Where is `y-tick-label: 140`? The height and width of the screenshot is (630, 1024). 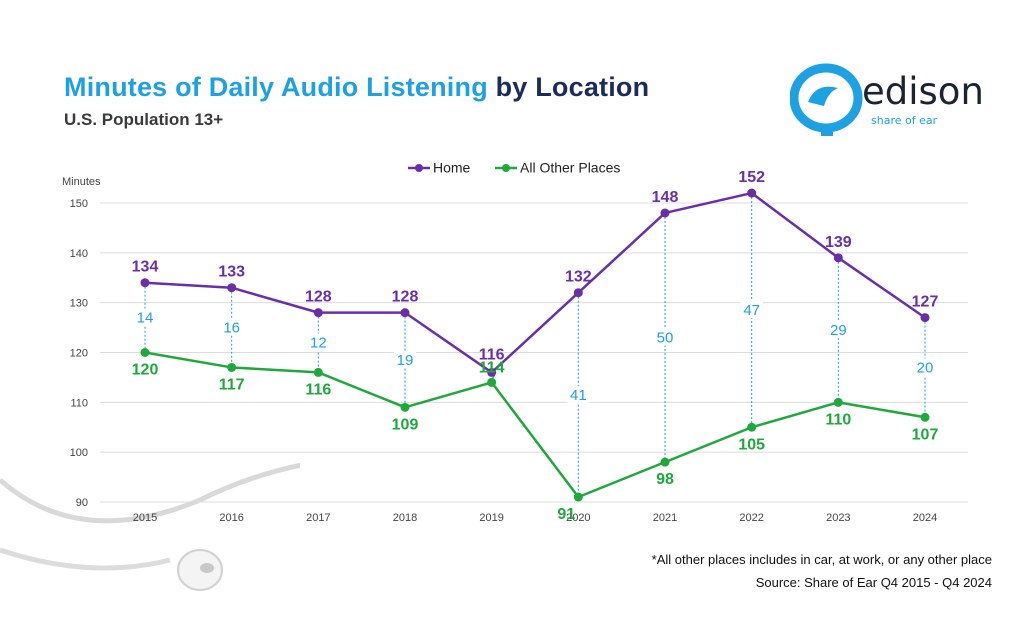
y-tick-label: 140 is located at coordinates (79, 254).